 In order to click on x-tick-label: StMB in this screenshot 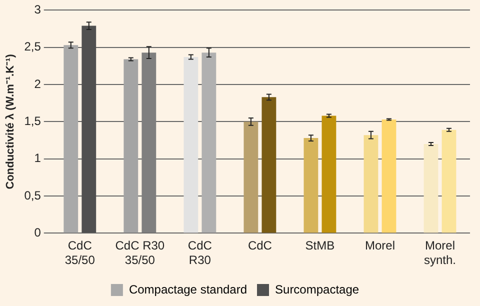, I will do `click(320, 245)`.